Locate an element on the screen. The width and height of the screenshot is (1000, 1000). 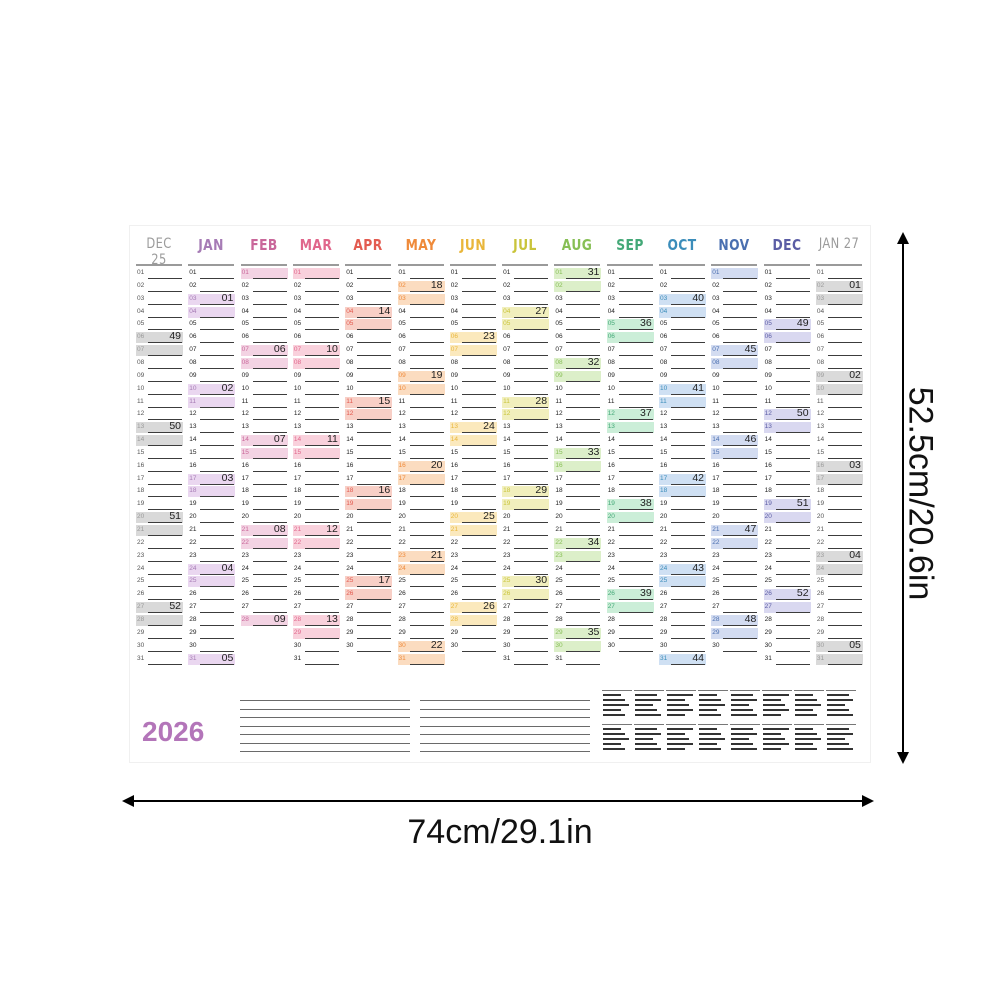
day-row: 28 is located at coordinates (421, 620).